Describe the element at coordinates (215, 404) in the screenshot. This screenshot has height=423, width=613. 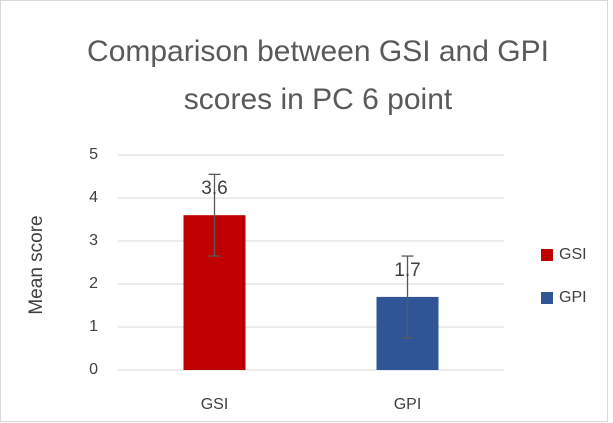
I see `x-tick-label: GSI` at that location.